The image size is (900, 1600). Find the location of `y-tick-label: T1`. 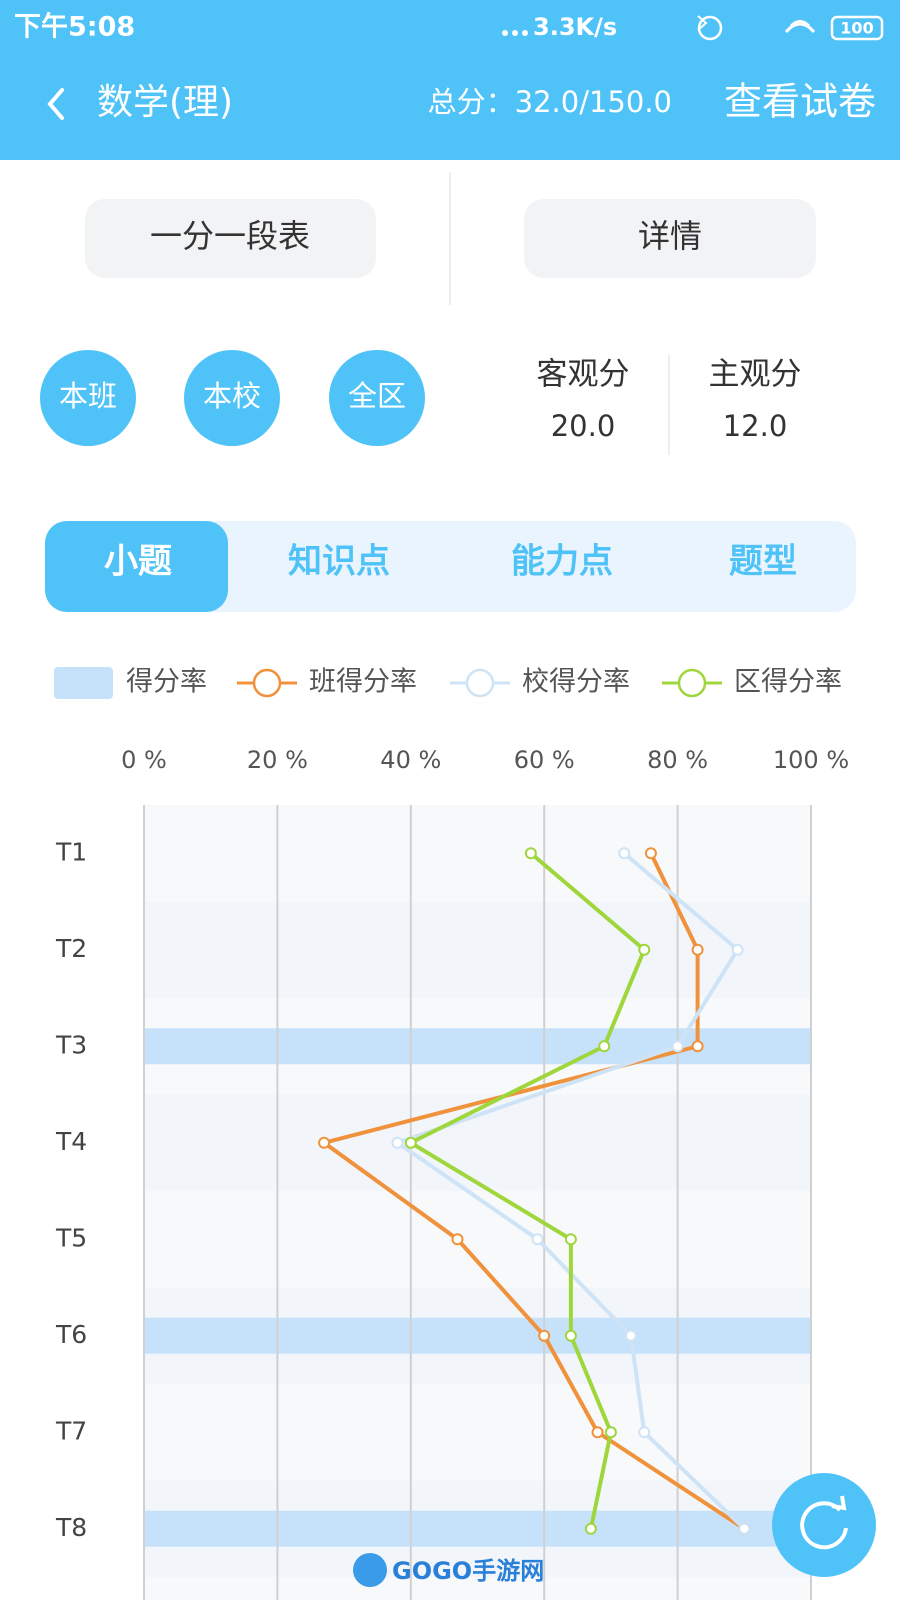

y-tick-label: T1 is located at coordinates (71, 851).